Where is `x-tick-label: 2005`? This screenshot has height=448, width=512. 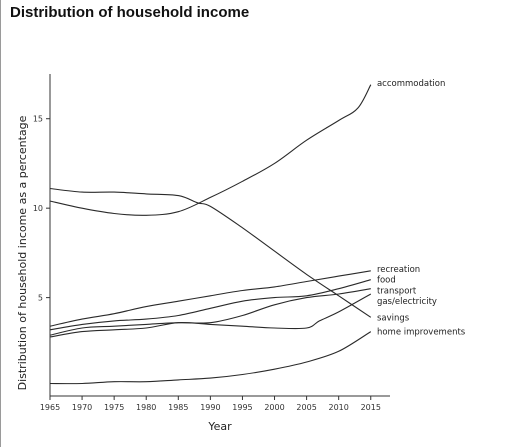
x-tick-label: 2005 is located at coordinates (306, 407).